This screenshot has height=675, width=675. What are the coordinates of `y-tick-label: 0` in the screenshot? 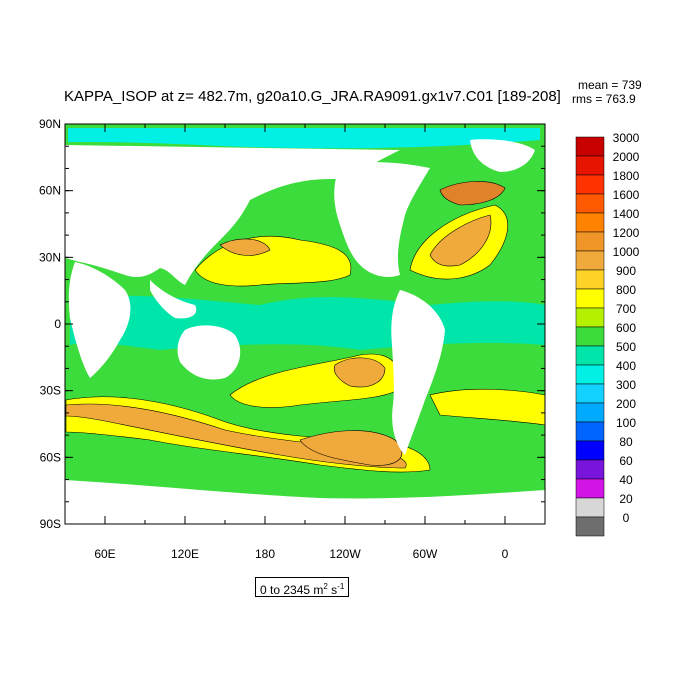 It's located at (57, 324).